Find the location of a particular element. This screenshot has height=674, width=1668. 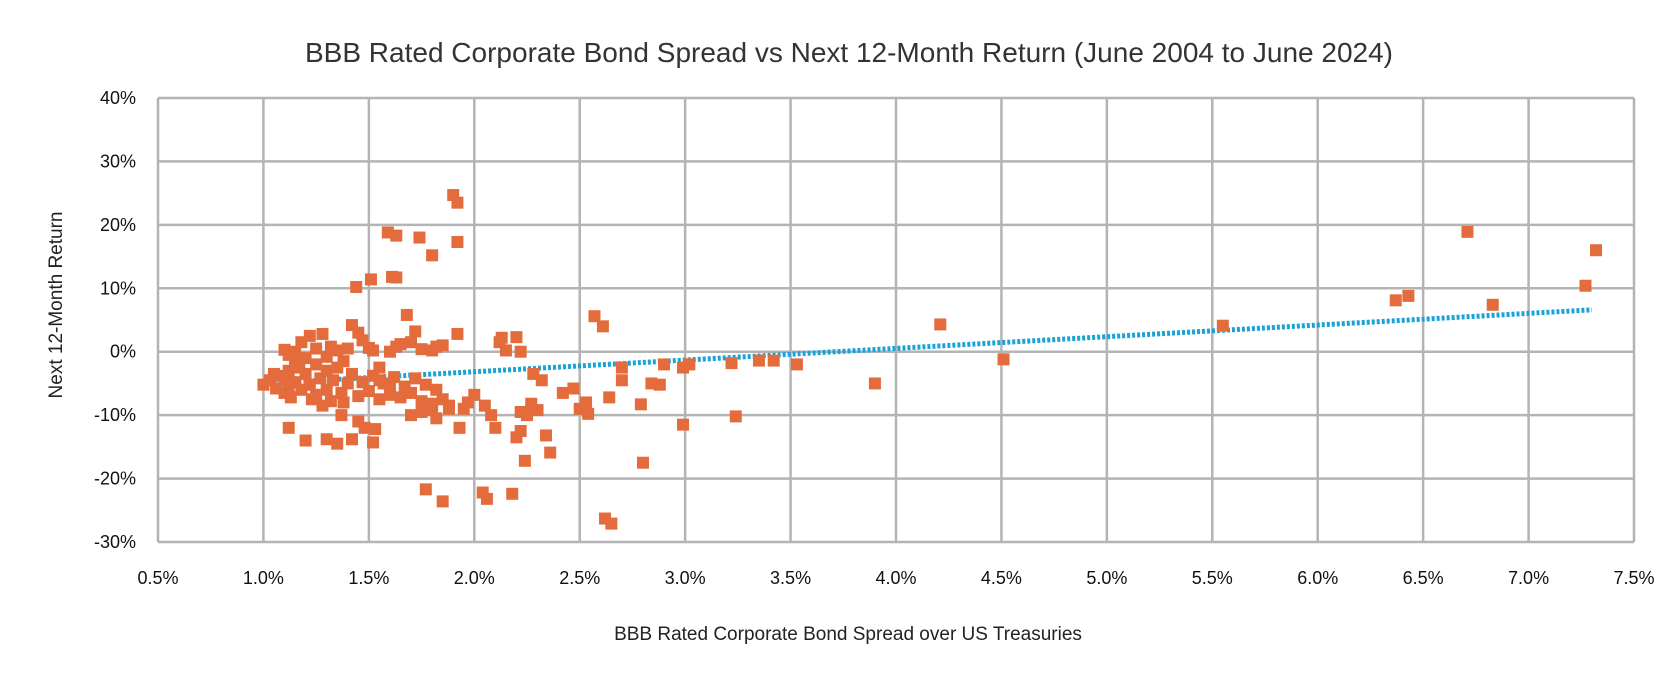

y-tick-label: 10% is located at coordinates (118, 288).